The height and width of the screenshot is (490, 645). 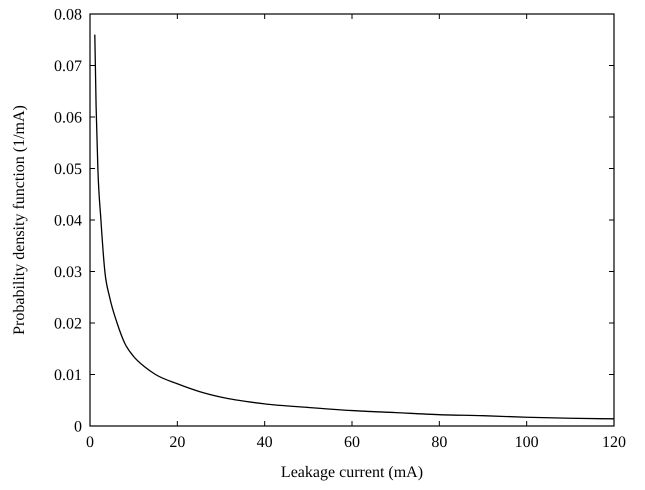 What do you see at coordinates (68, 118) in the screenshot?
I see `y-tick-label: 0.06` at bounding box center [68, 118].